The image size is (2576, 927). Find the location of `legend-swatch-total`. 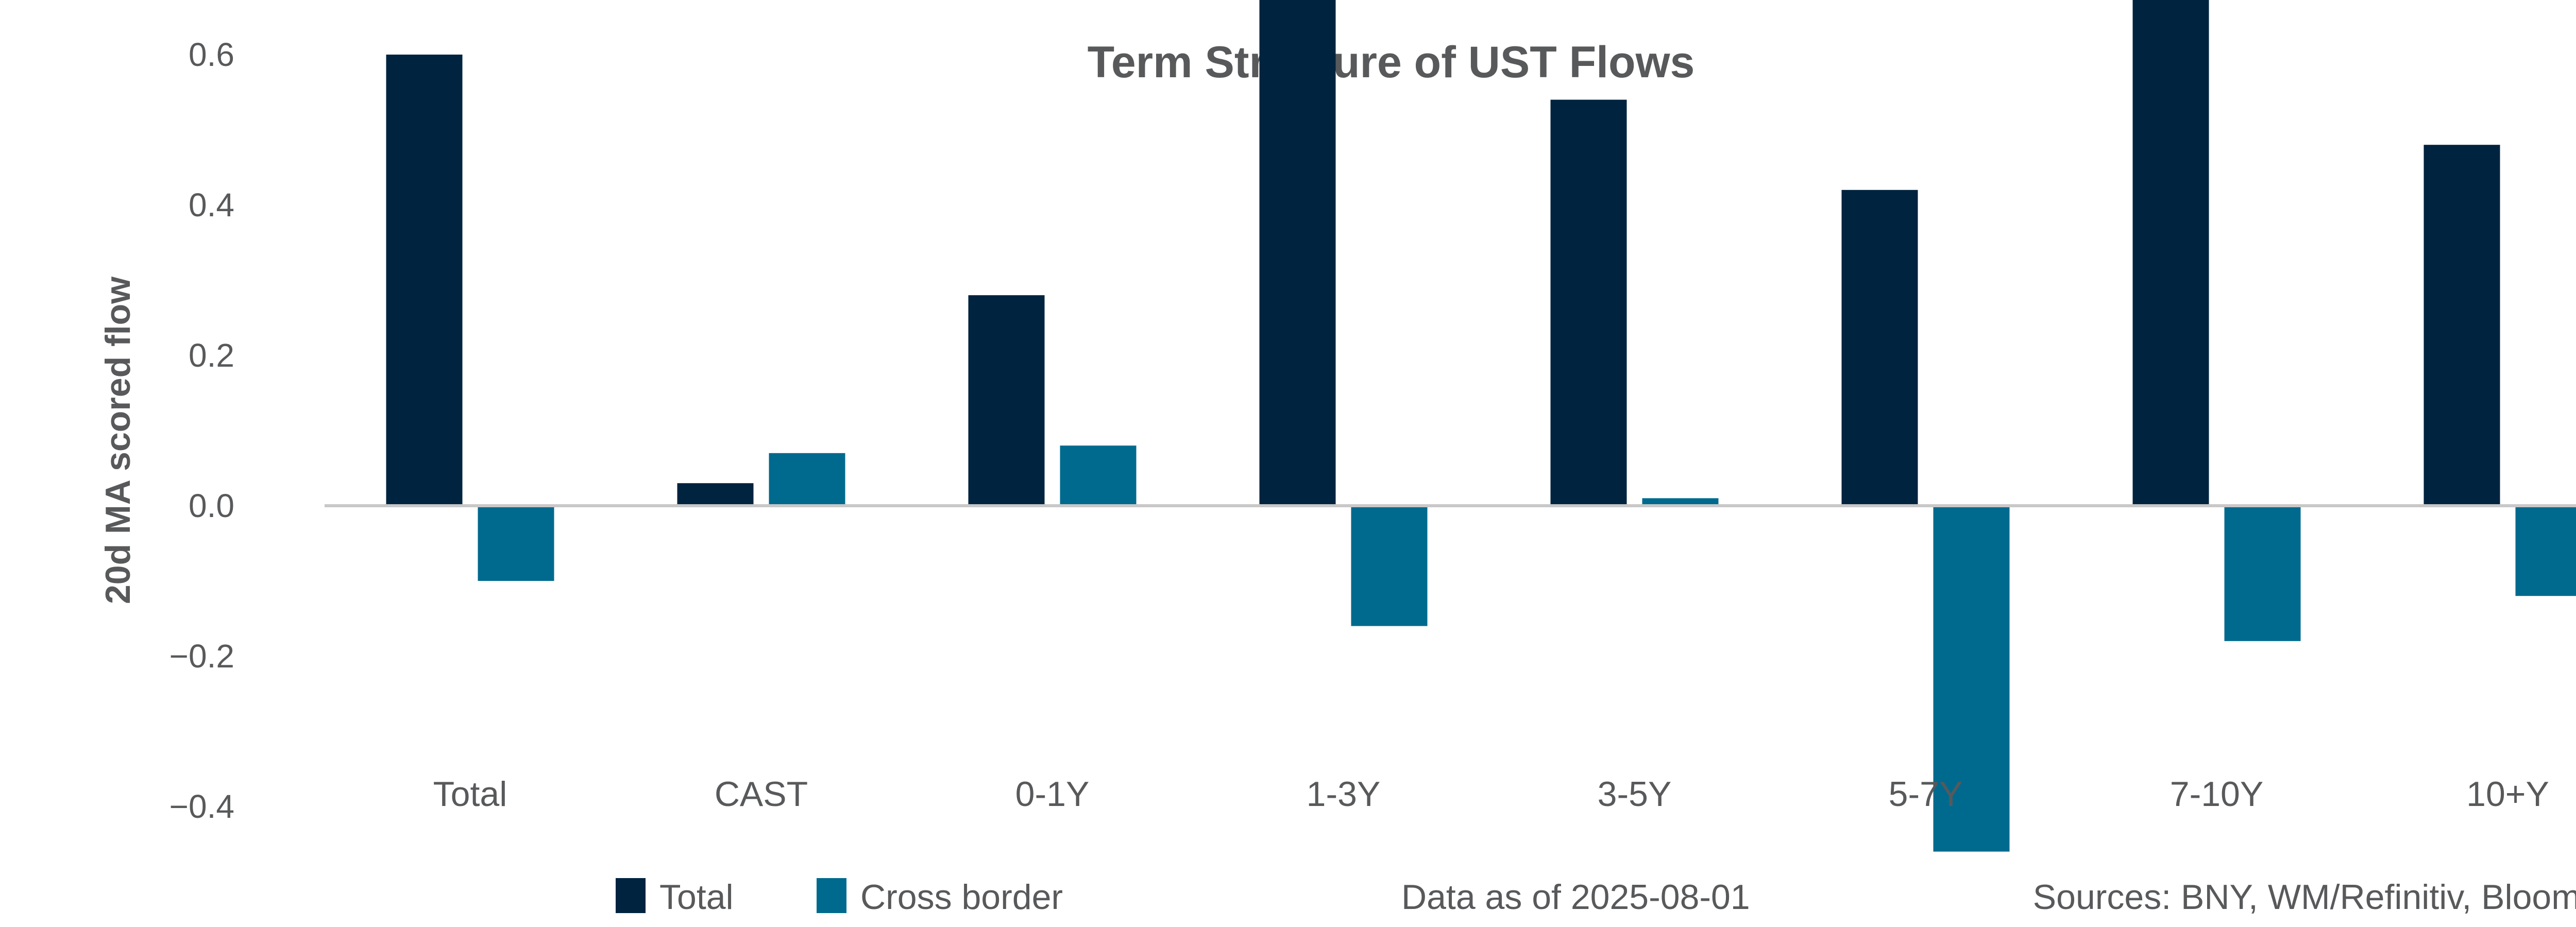

legend-swatch-total is located at coordinates (631, 895).